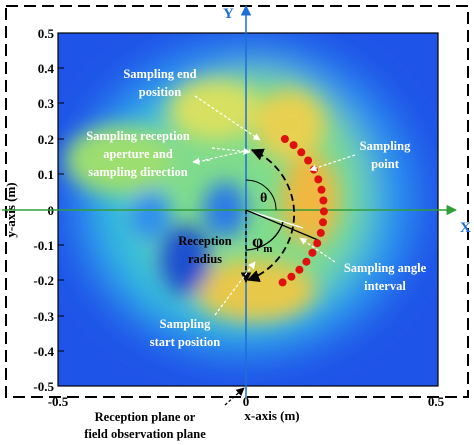 Image resolution: width=474 pixels, height=445 pixels. I want to click on sampling-point-label: Sampling, so click(385, 146).